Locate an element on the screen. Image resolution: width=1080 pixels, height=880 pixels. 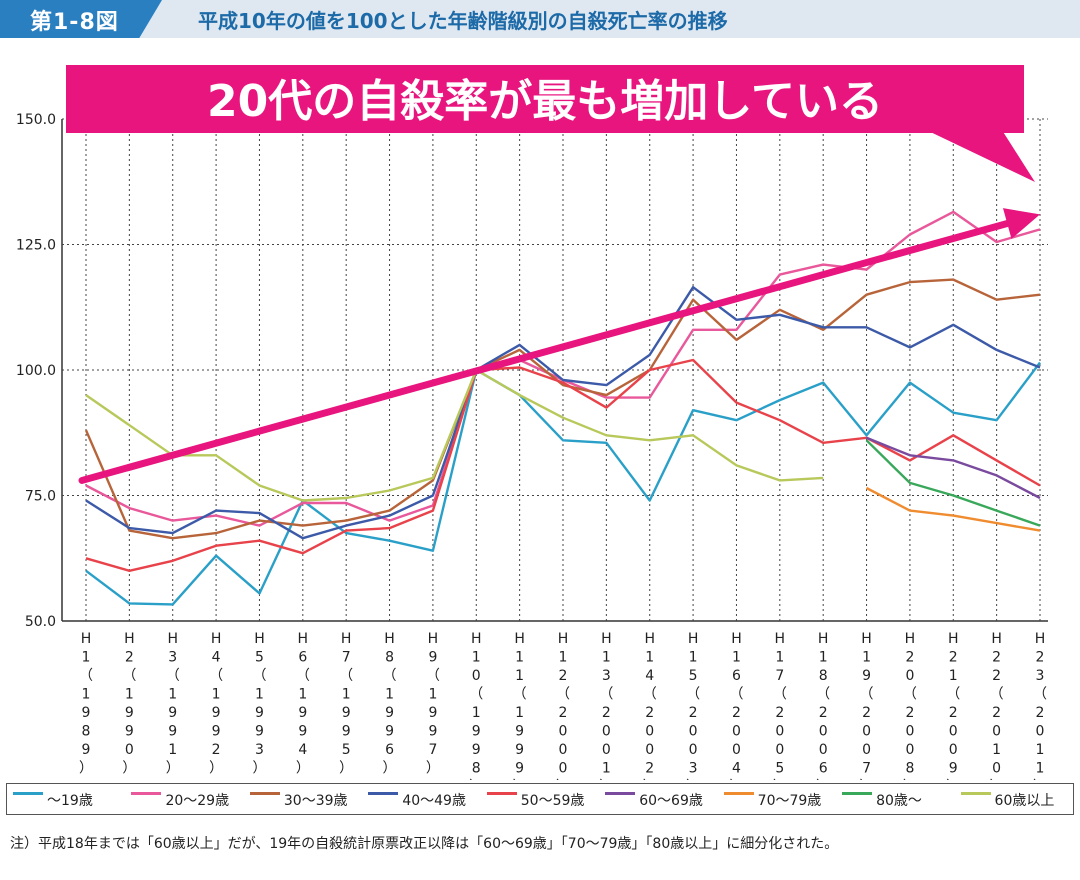
figure-title: 平成10年の値を100とした年齢階級別の自殺死亡率の推移 is located at coordinates (463, 21).